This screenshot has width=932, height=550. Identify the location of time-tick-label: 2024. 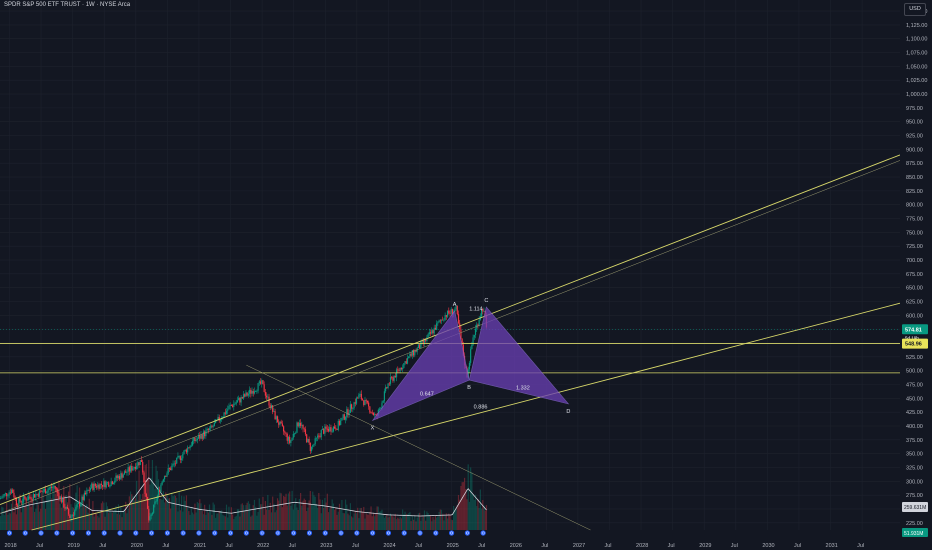
(389, 546).